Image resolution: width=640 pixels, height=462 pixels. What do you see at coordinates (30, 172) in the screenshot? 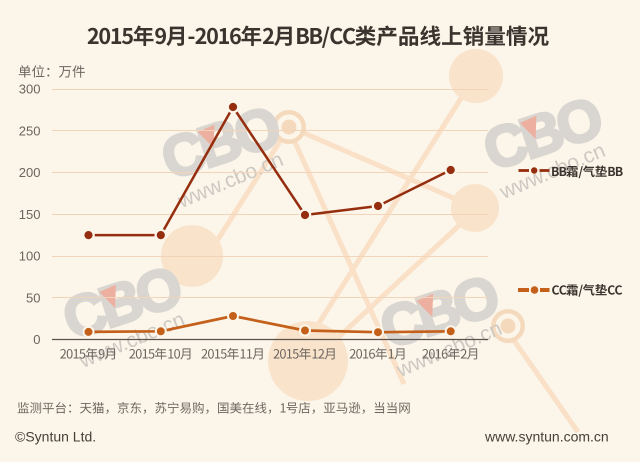
I see `svg-text: 200` at bounding box center [30, 172].